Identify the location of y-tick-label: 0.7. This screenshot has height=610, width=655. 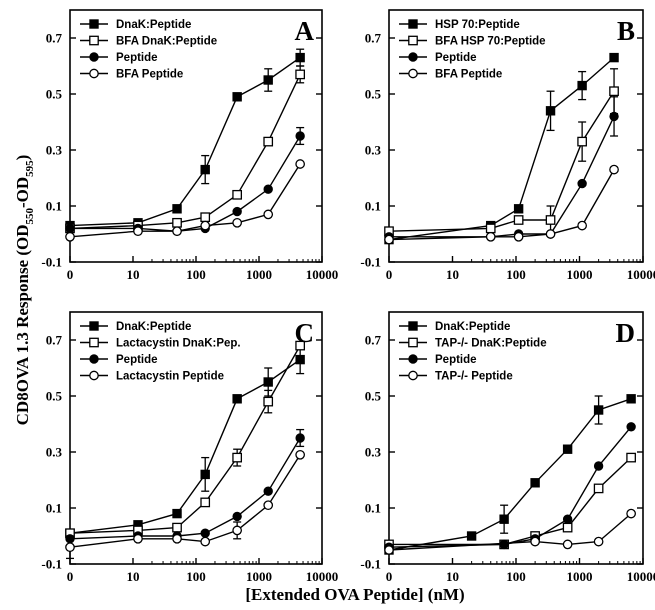
(373, 38).